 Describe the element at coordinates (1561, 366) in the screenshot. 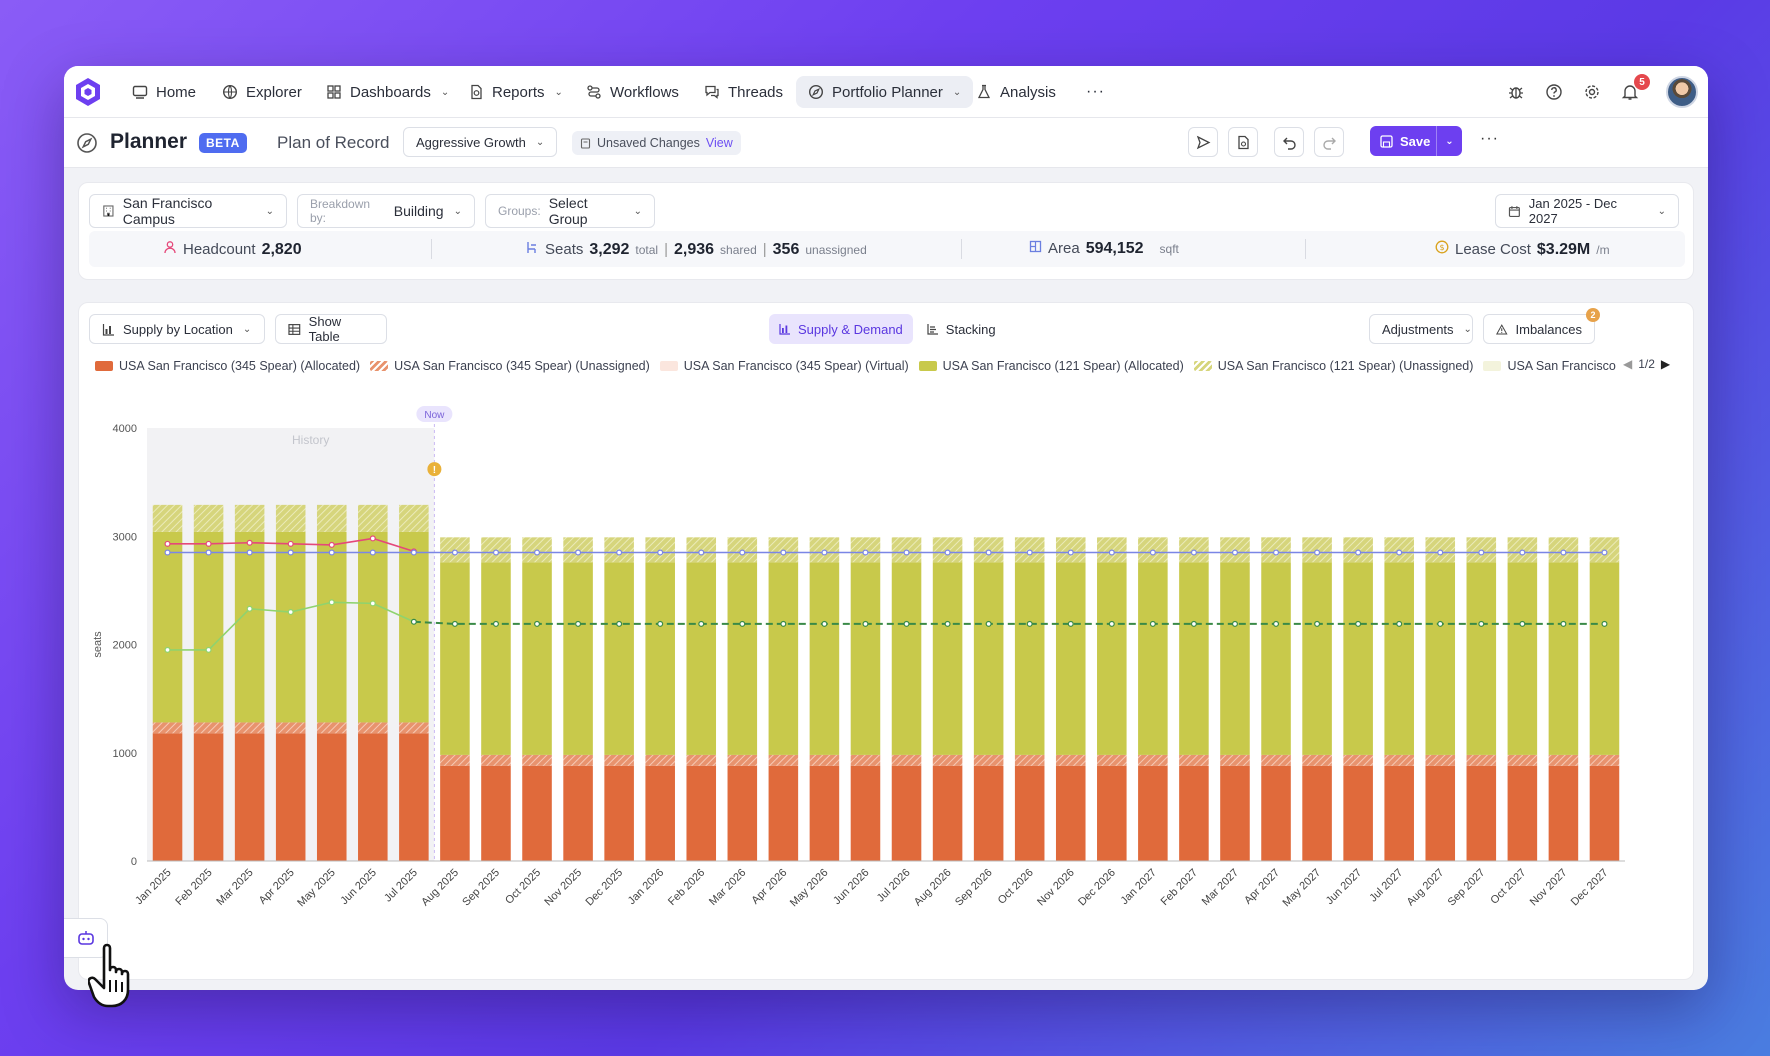

I see `legend-label: USA San Francisco` at that location.